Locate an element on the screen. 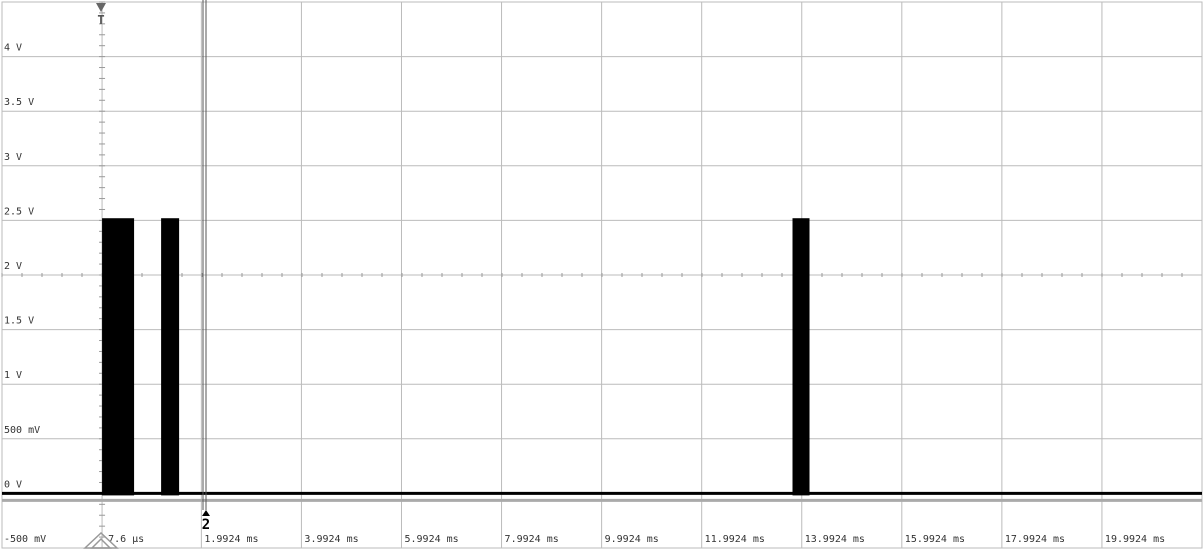 The height and width of the screenshot is (551, 1203). y-tick-label: 4 V is located at coordinates (13, 48).